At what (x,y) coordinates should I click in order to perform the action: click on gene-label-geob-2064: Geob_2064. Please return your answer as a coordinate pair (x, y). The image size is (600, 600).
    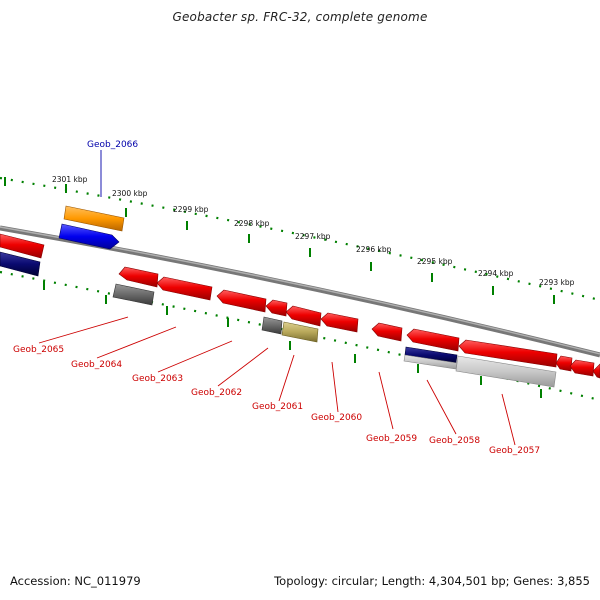
    Looking at the image, I should click on (96, 365).